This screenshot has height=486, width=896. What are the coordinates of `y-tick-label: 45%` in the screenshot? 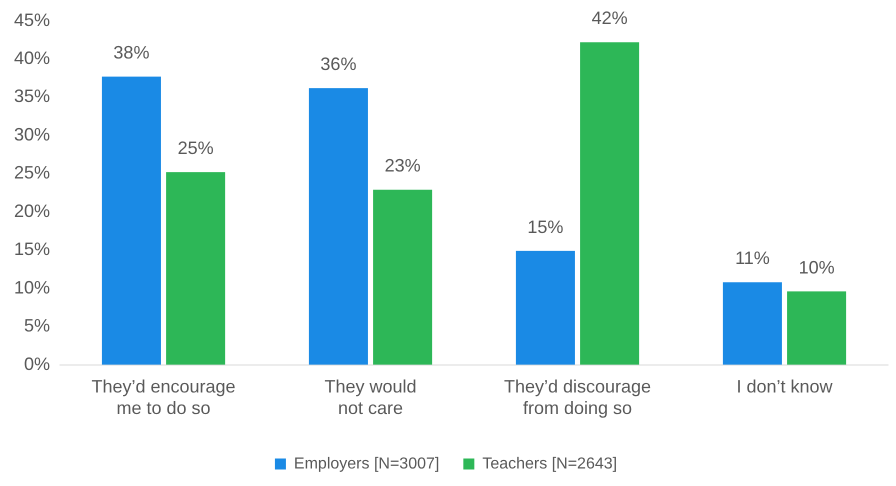 It's located at (32, 20).